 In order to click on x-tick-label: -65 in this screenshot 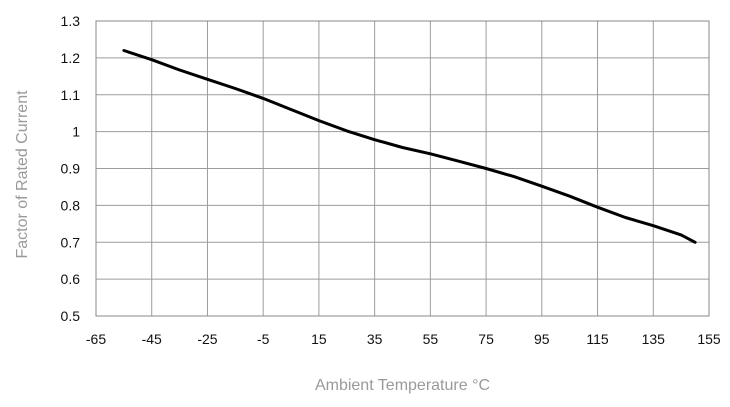, I will do `click(96, 339)`.